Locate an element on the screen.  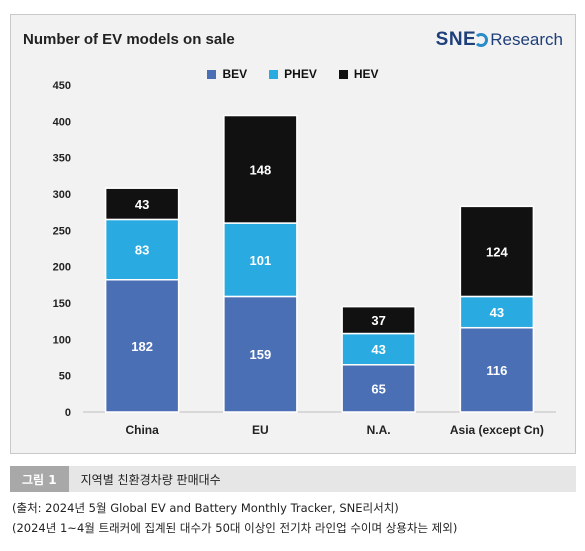
legend-label-hev: HEV is located at coordinates (366, 74).